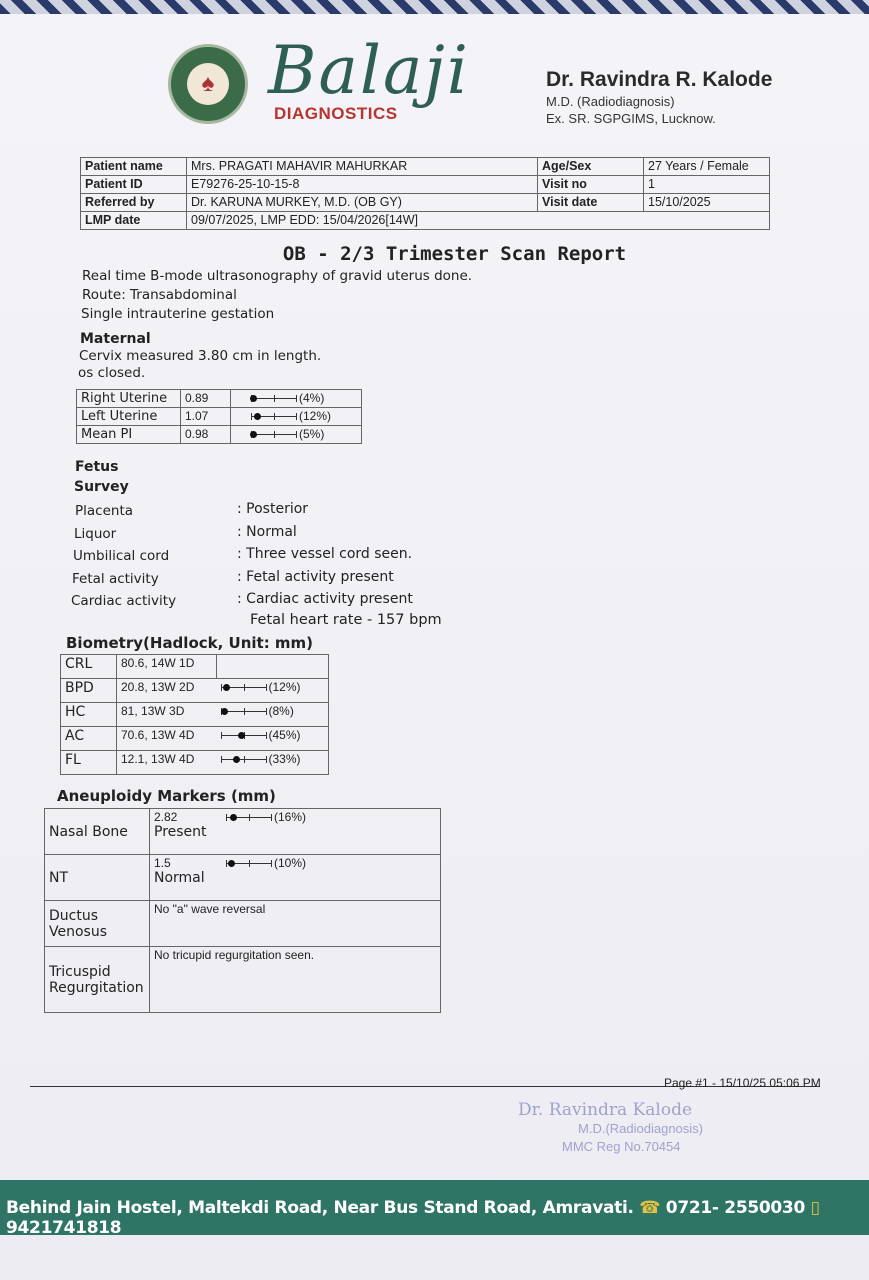  What do you see at coordinates (128, 416) in the screenshot?
I see `row-label: Left Uterine` at bounding box center [128, 416].